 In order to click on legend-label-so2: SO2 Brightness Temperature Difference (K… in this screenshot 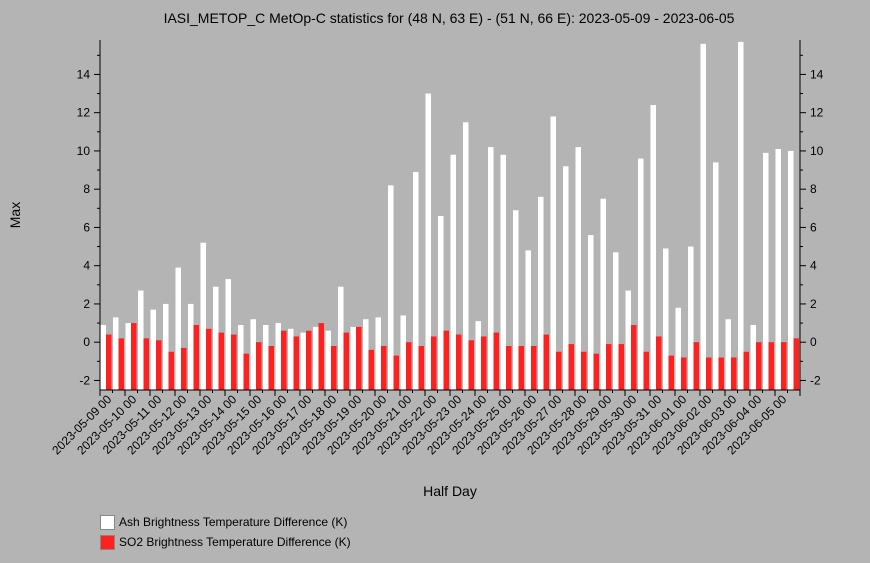, I will do `click(235, 542)`.